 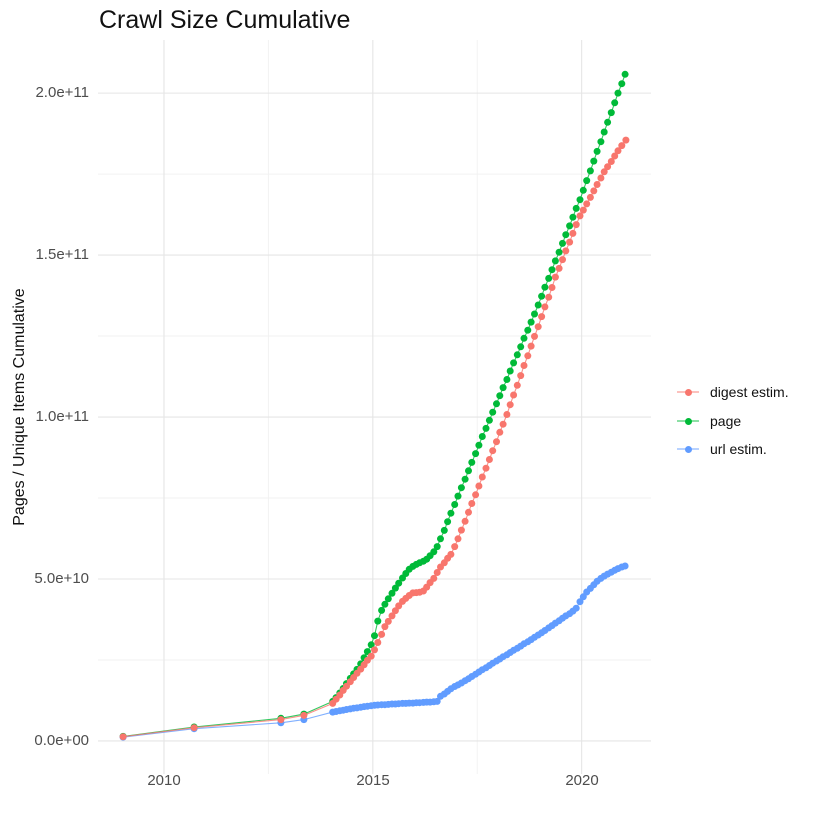 I want to click on legend-item: page, so click(x=708, y=421).